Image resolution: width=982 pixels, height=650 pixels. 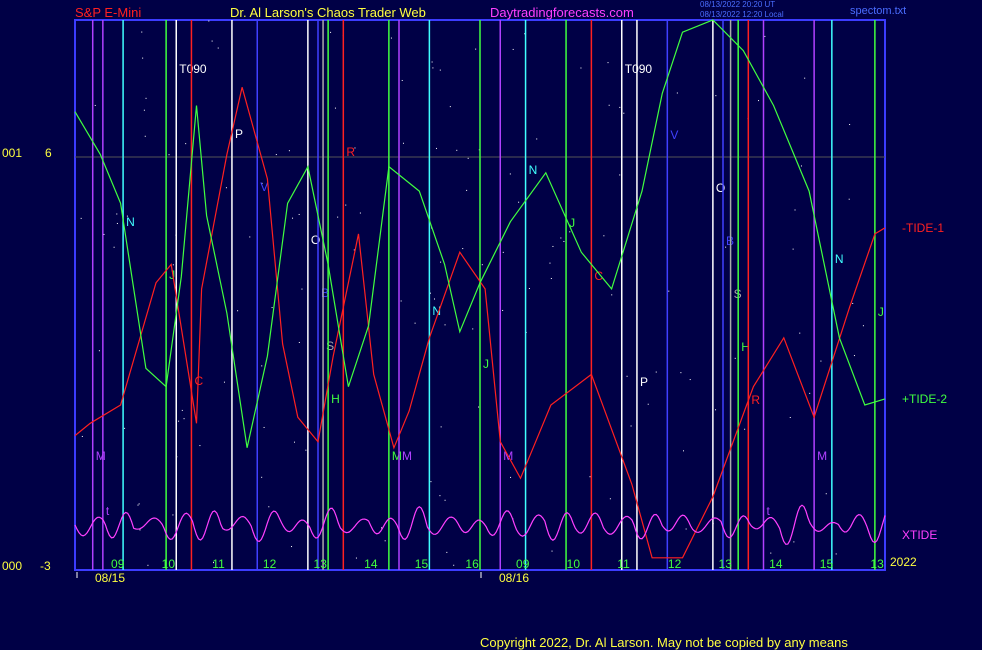 What do you see at coordinates (562, 12) in the screenshot?
I see `site-url: Daytradingforecasts.com` at bounding box center [562, 12].